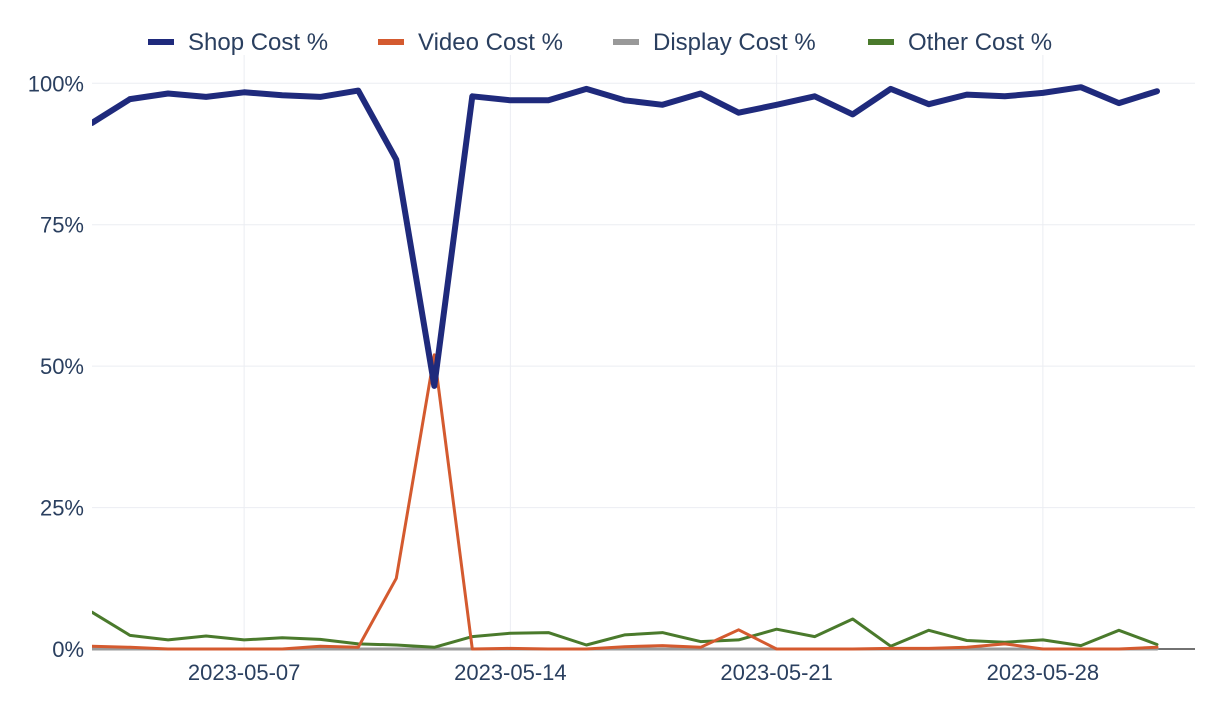 Image resolution: width=1220 pixels, height=725 pixels. What do you see at coordinates (1043, 672) in the screenshot?
I see `x-tick-label: 2023-05-28` at bounding box center [1043, 672].